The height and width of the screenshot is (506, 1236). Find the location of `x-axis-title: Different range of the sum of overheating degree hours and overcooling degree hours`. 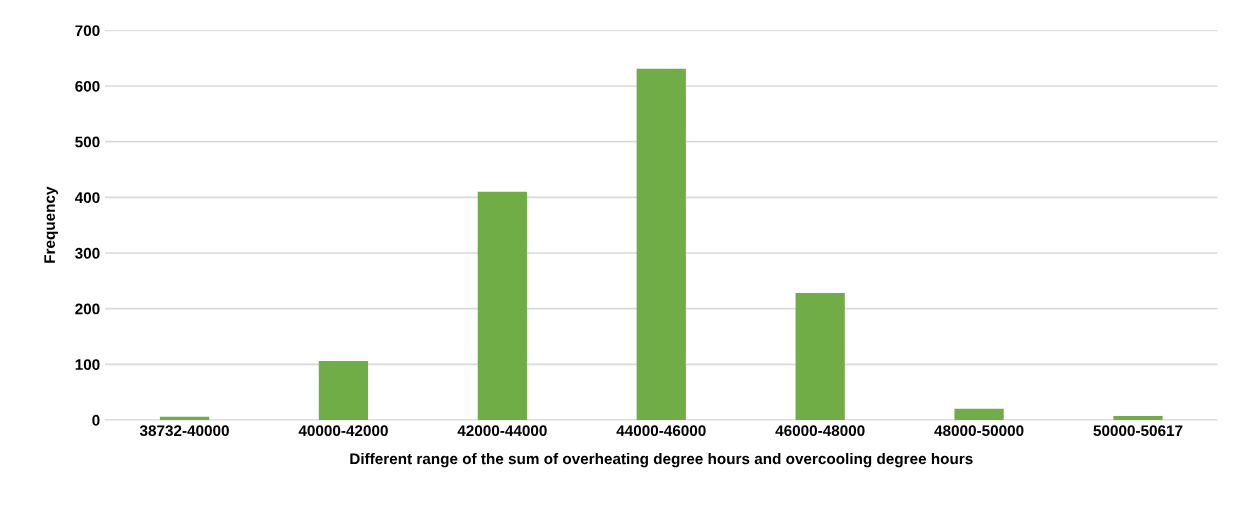

x-axis-title: Different range of the sum of overheating degree hours and overcooling degree hours is located at coordinates (661, 460).